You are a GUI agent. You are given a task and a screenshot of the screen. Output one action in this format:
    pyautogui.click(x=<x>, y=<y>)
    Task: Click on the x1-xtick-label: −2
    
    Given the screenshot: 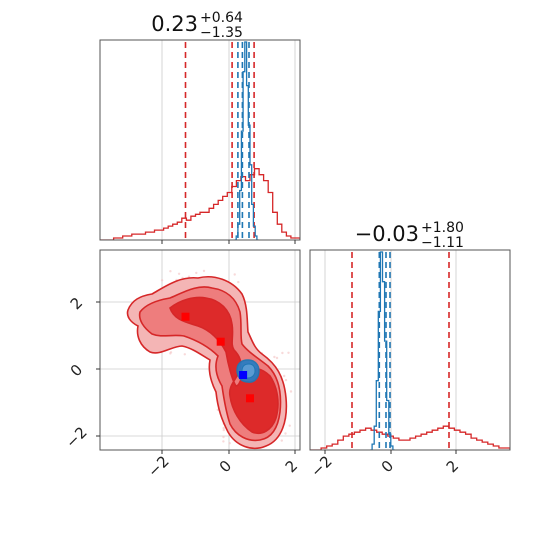 What is the action you would take?
    pyautogui.click(x=321, y=466)
    